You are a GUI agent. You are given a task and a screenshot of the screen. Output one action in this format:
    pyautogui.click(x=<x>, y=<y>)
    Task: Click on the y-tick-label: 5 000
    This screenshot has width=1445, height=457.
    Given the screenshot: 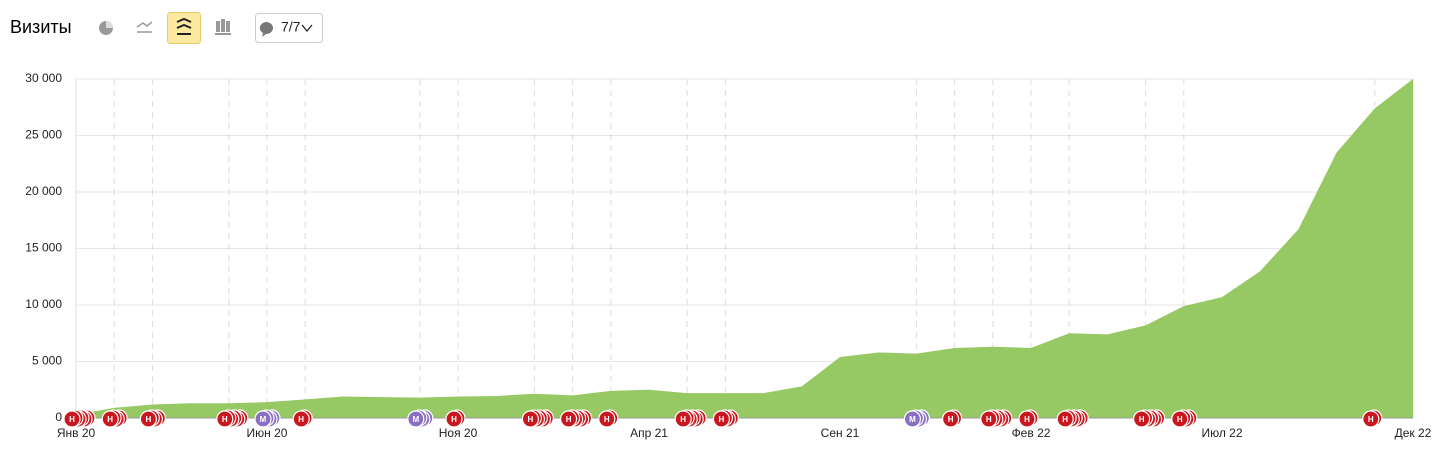 What is the action you would take?
    pyautogui.click(x=47, y=361)
    